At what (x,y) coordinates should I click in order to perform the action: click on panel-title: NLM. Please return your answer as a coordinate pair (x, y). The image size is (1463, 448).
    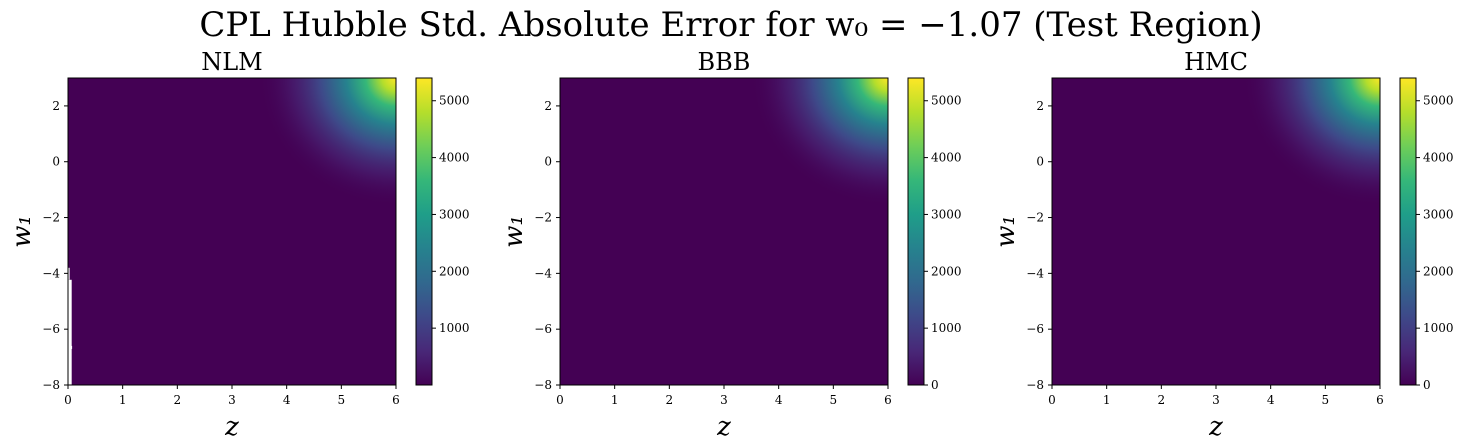
    Looking at the image, I should click on (232, 62).